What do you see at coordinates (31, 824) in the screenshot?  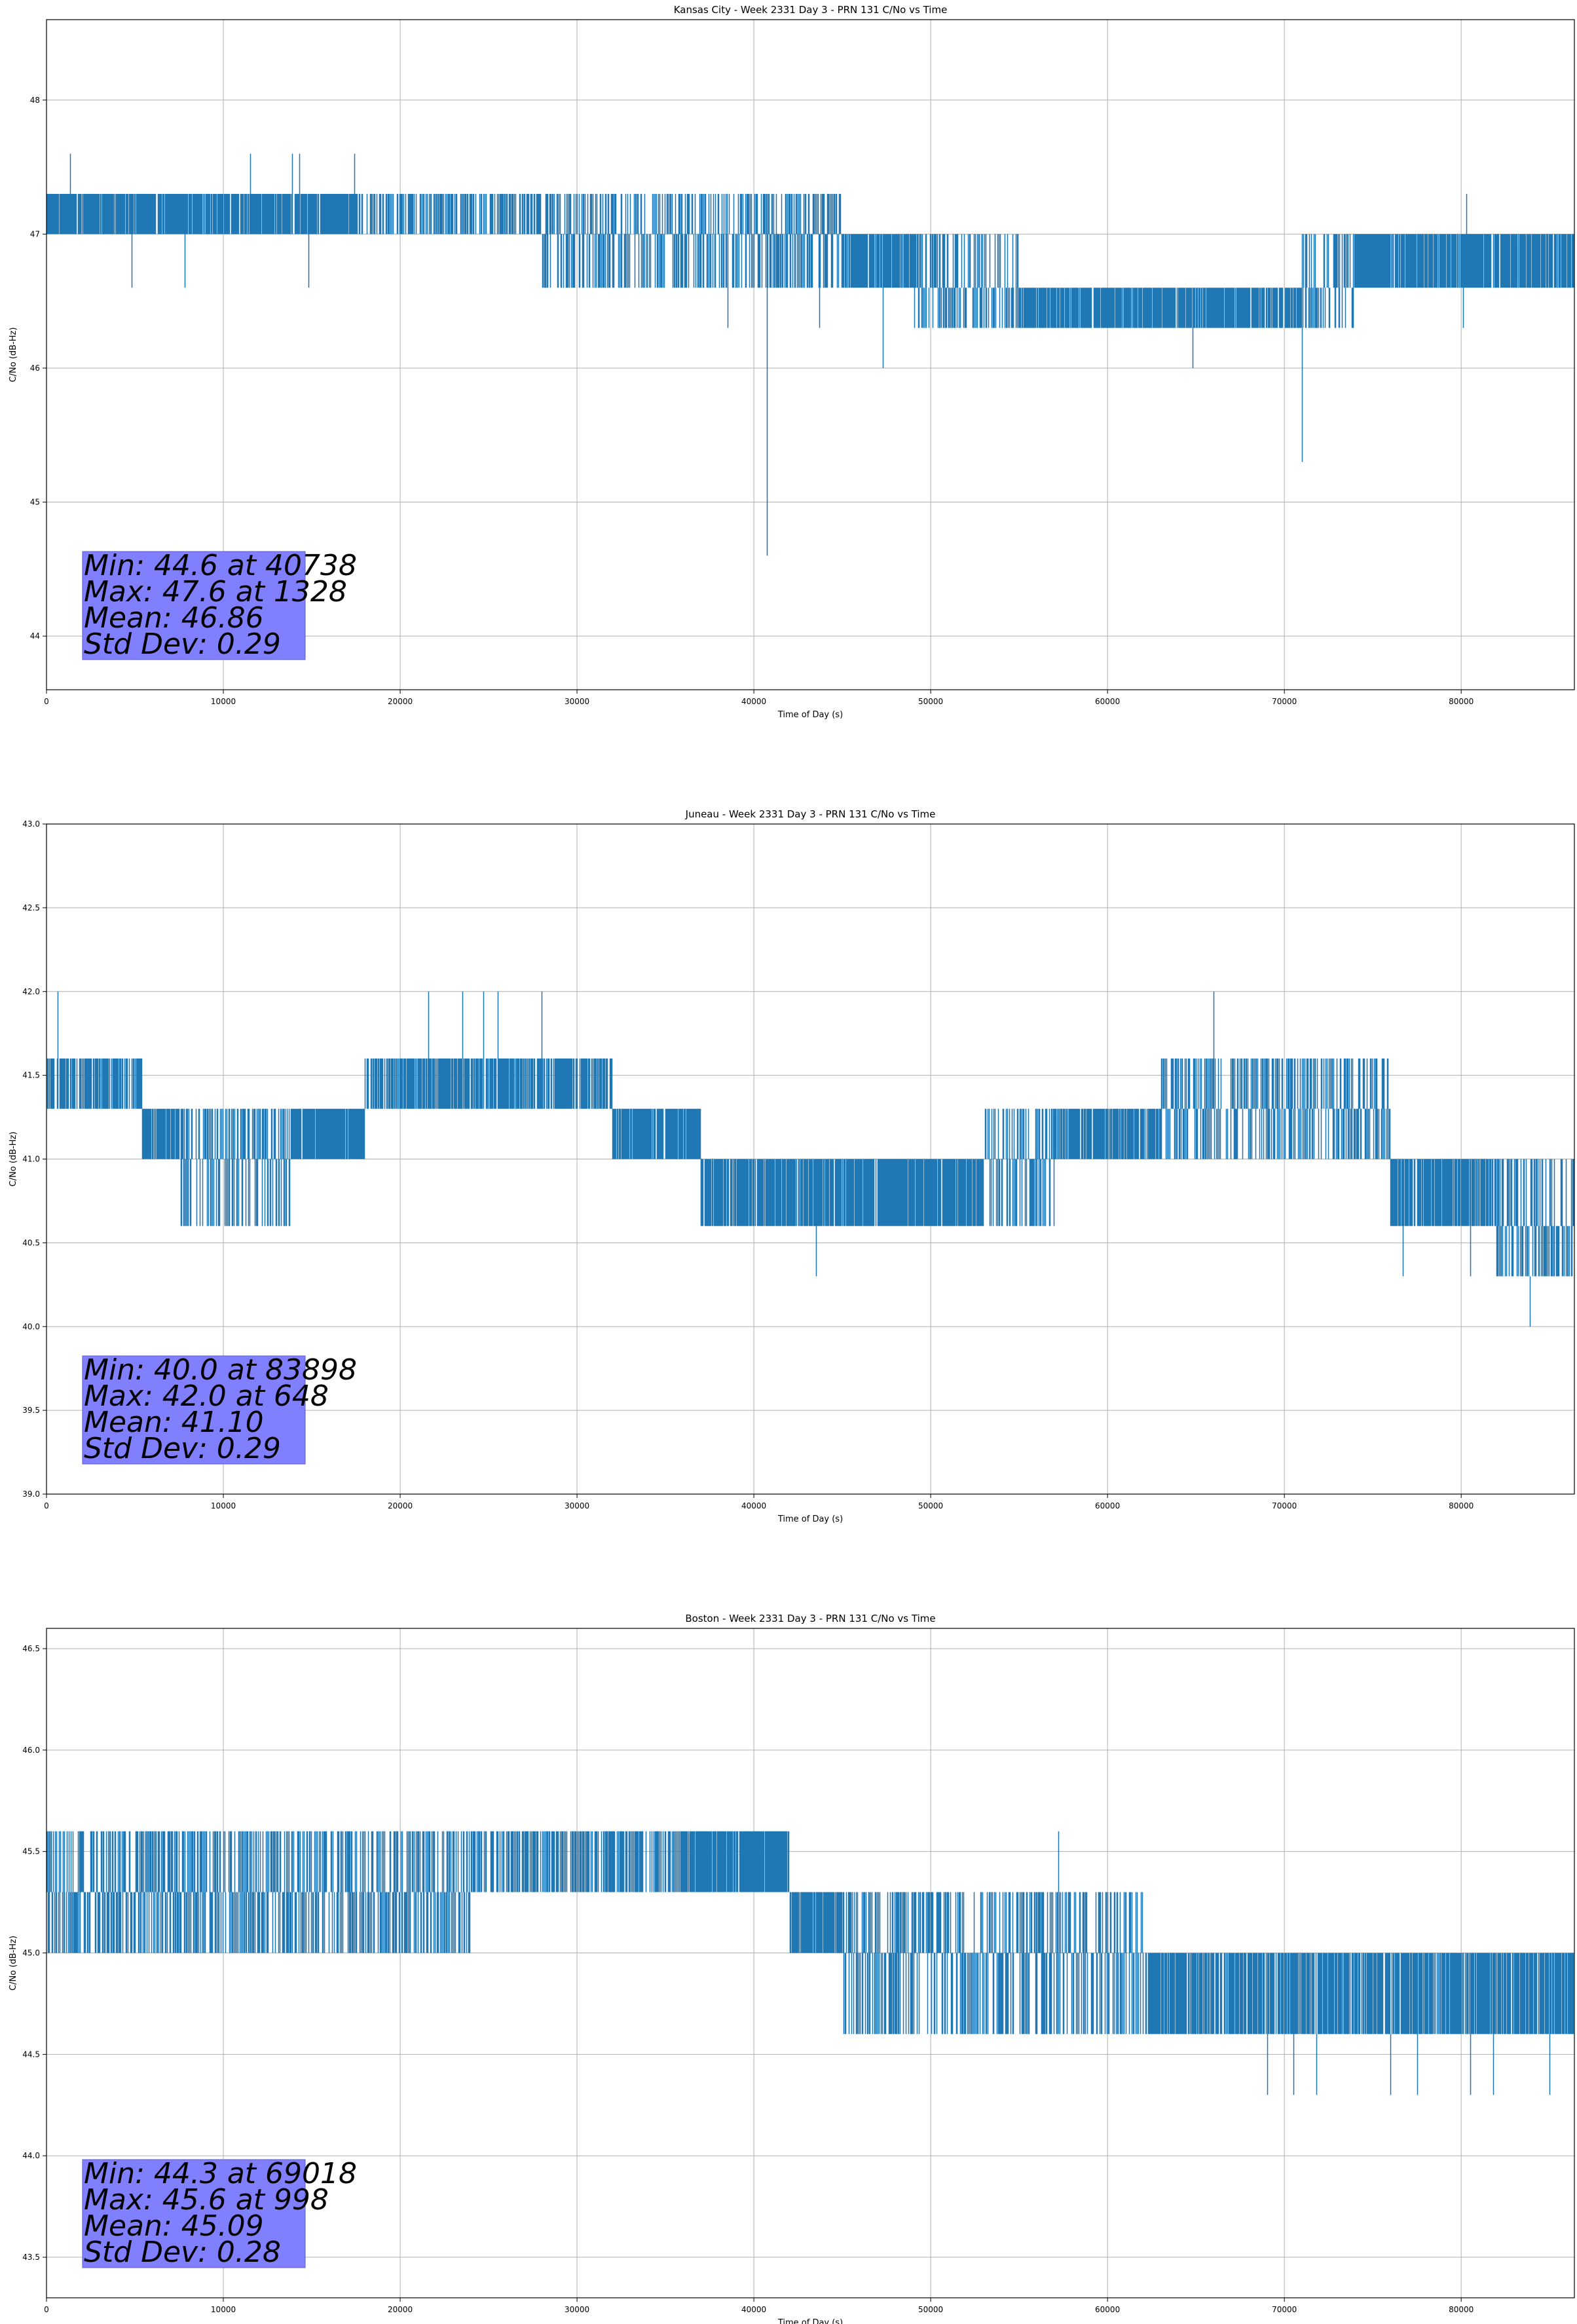 I see `y-tick-label: 43.0` at bounding box center [31, 824].